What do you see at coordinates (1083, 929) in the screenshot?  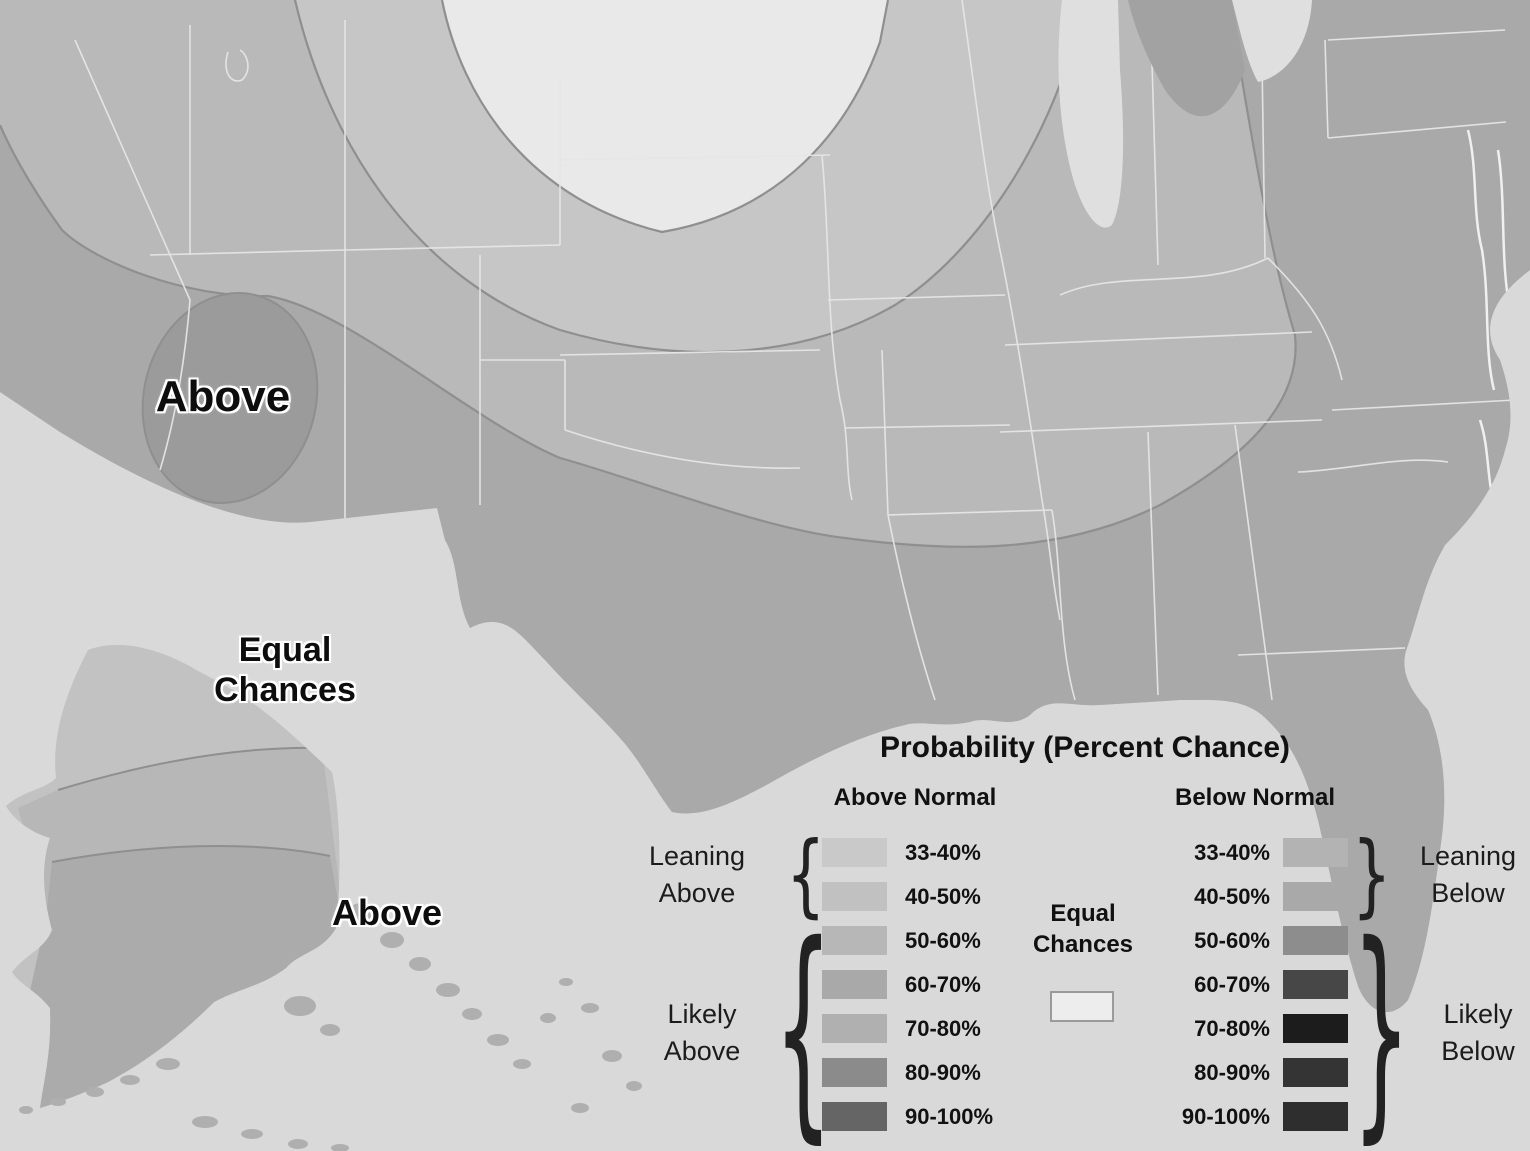 I see `legend-equal-chances-label: Equal Chances` at bounding box center [1083, 929].